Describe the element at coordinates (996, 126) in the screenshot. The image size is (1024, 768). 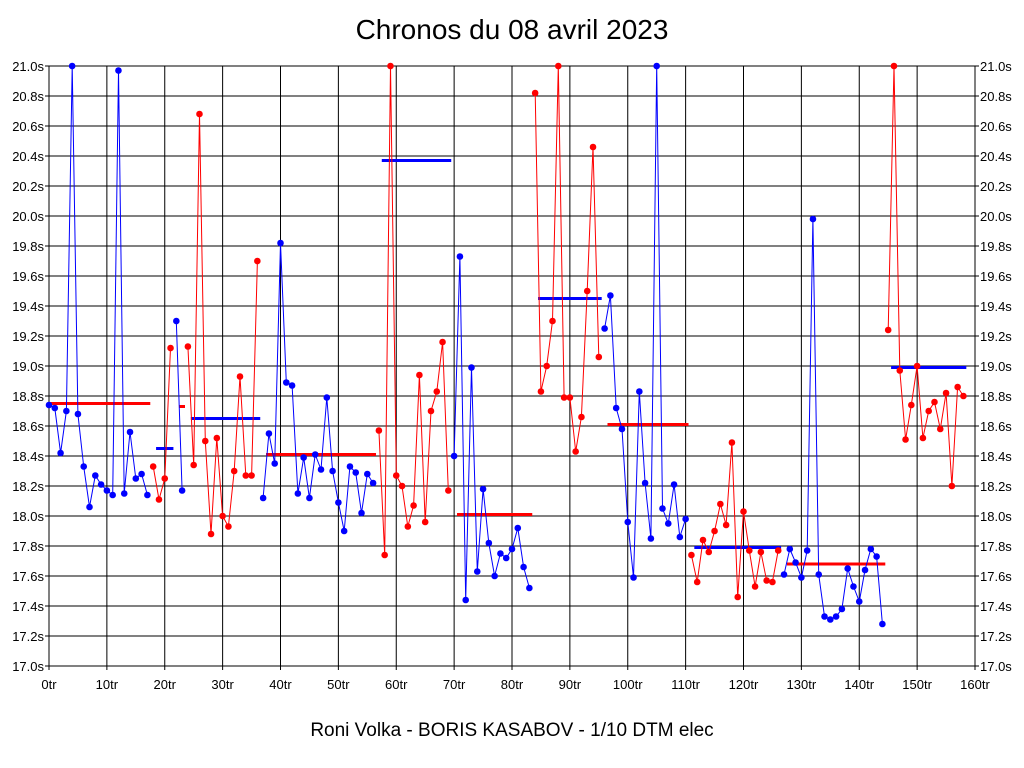
I see `y-tick-label-right: 20.6s` at that location.